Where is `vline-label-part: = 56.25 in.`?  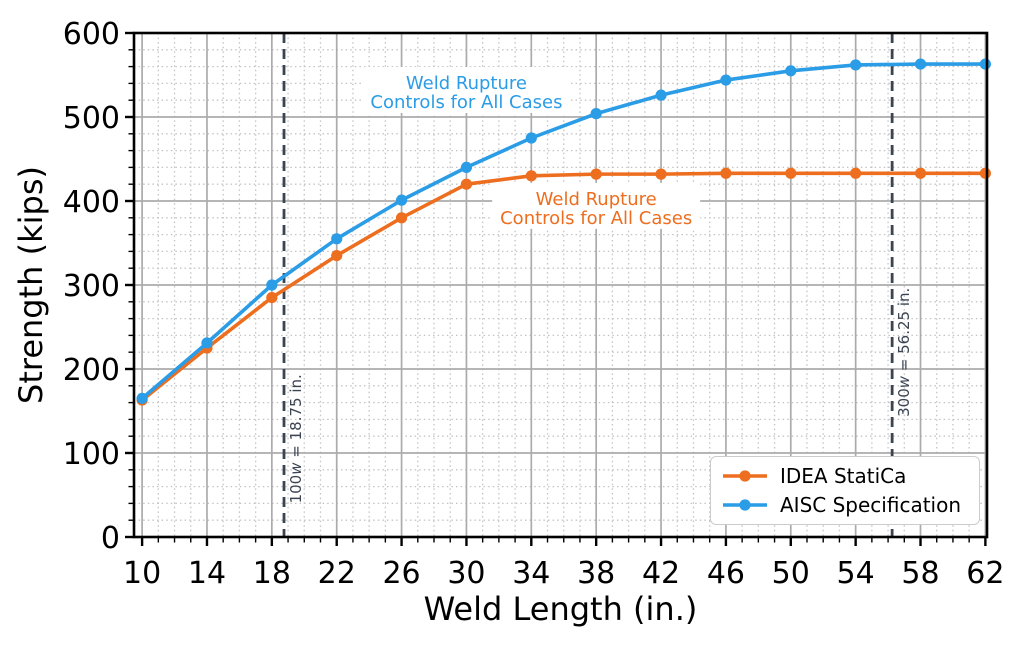
vline-label-part: = 56.25 in. is located at coordinates (904, 332).